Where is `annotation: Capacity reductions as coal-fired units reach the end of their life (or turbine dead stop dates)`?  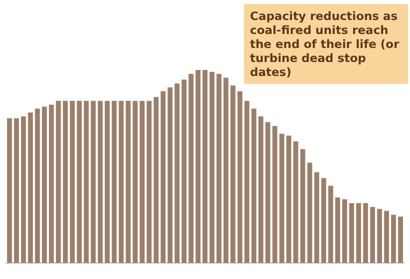
annotation: Capacity reductions as coal-fired units reach the end of their life (or turbine dead stop dates) is located at coordinates (326, 44).